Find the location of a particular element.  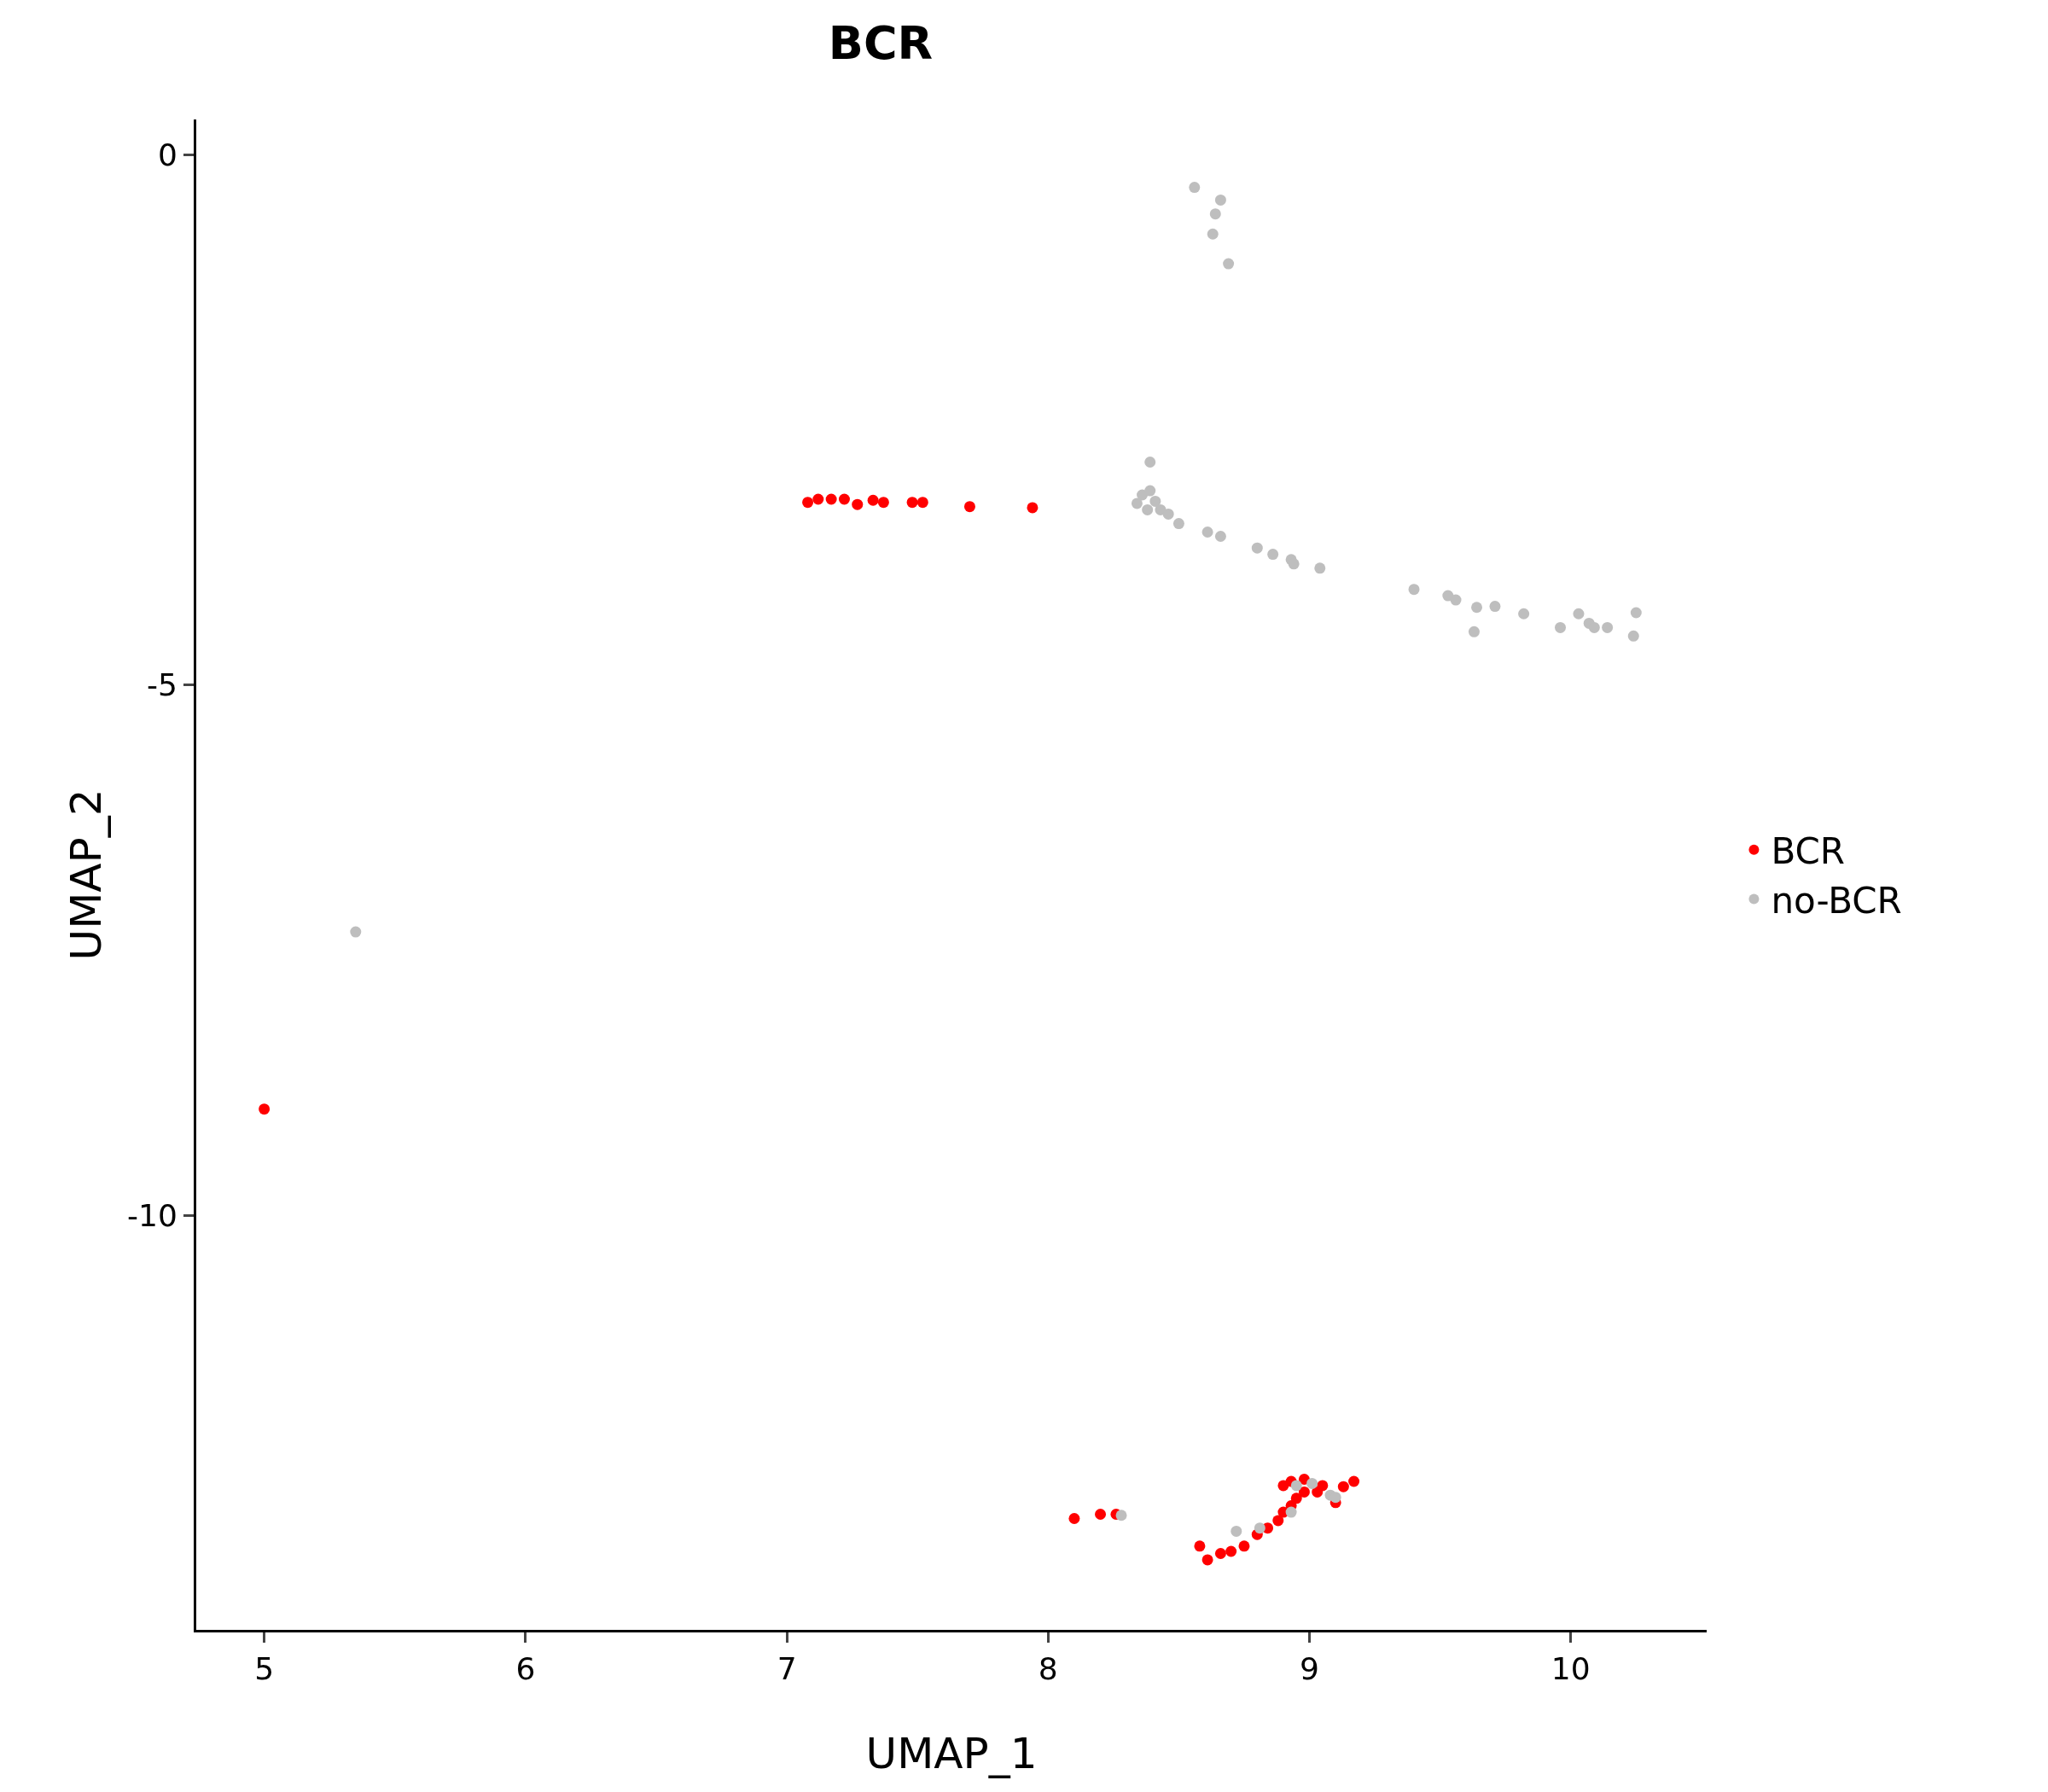

y-tick-label: -10 is located at coordinates (151, 1215).